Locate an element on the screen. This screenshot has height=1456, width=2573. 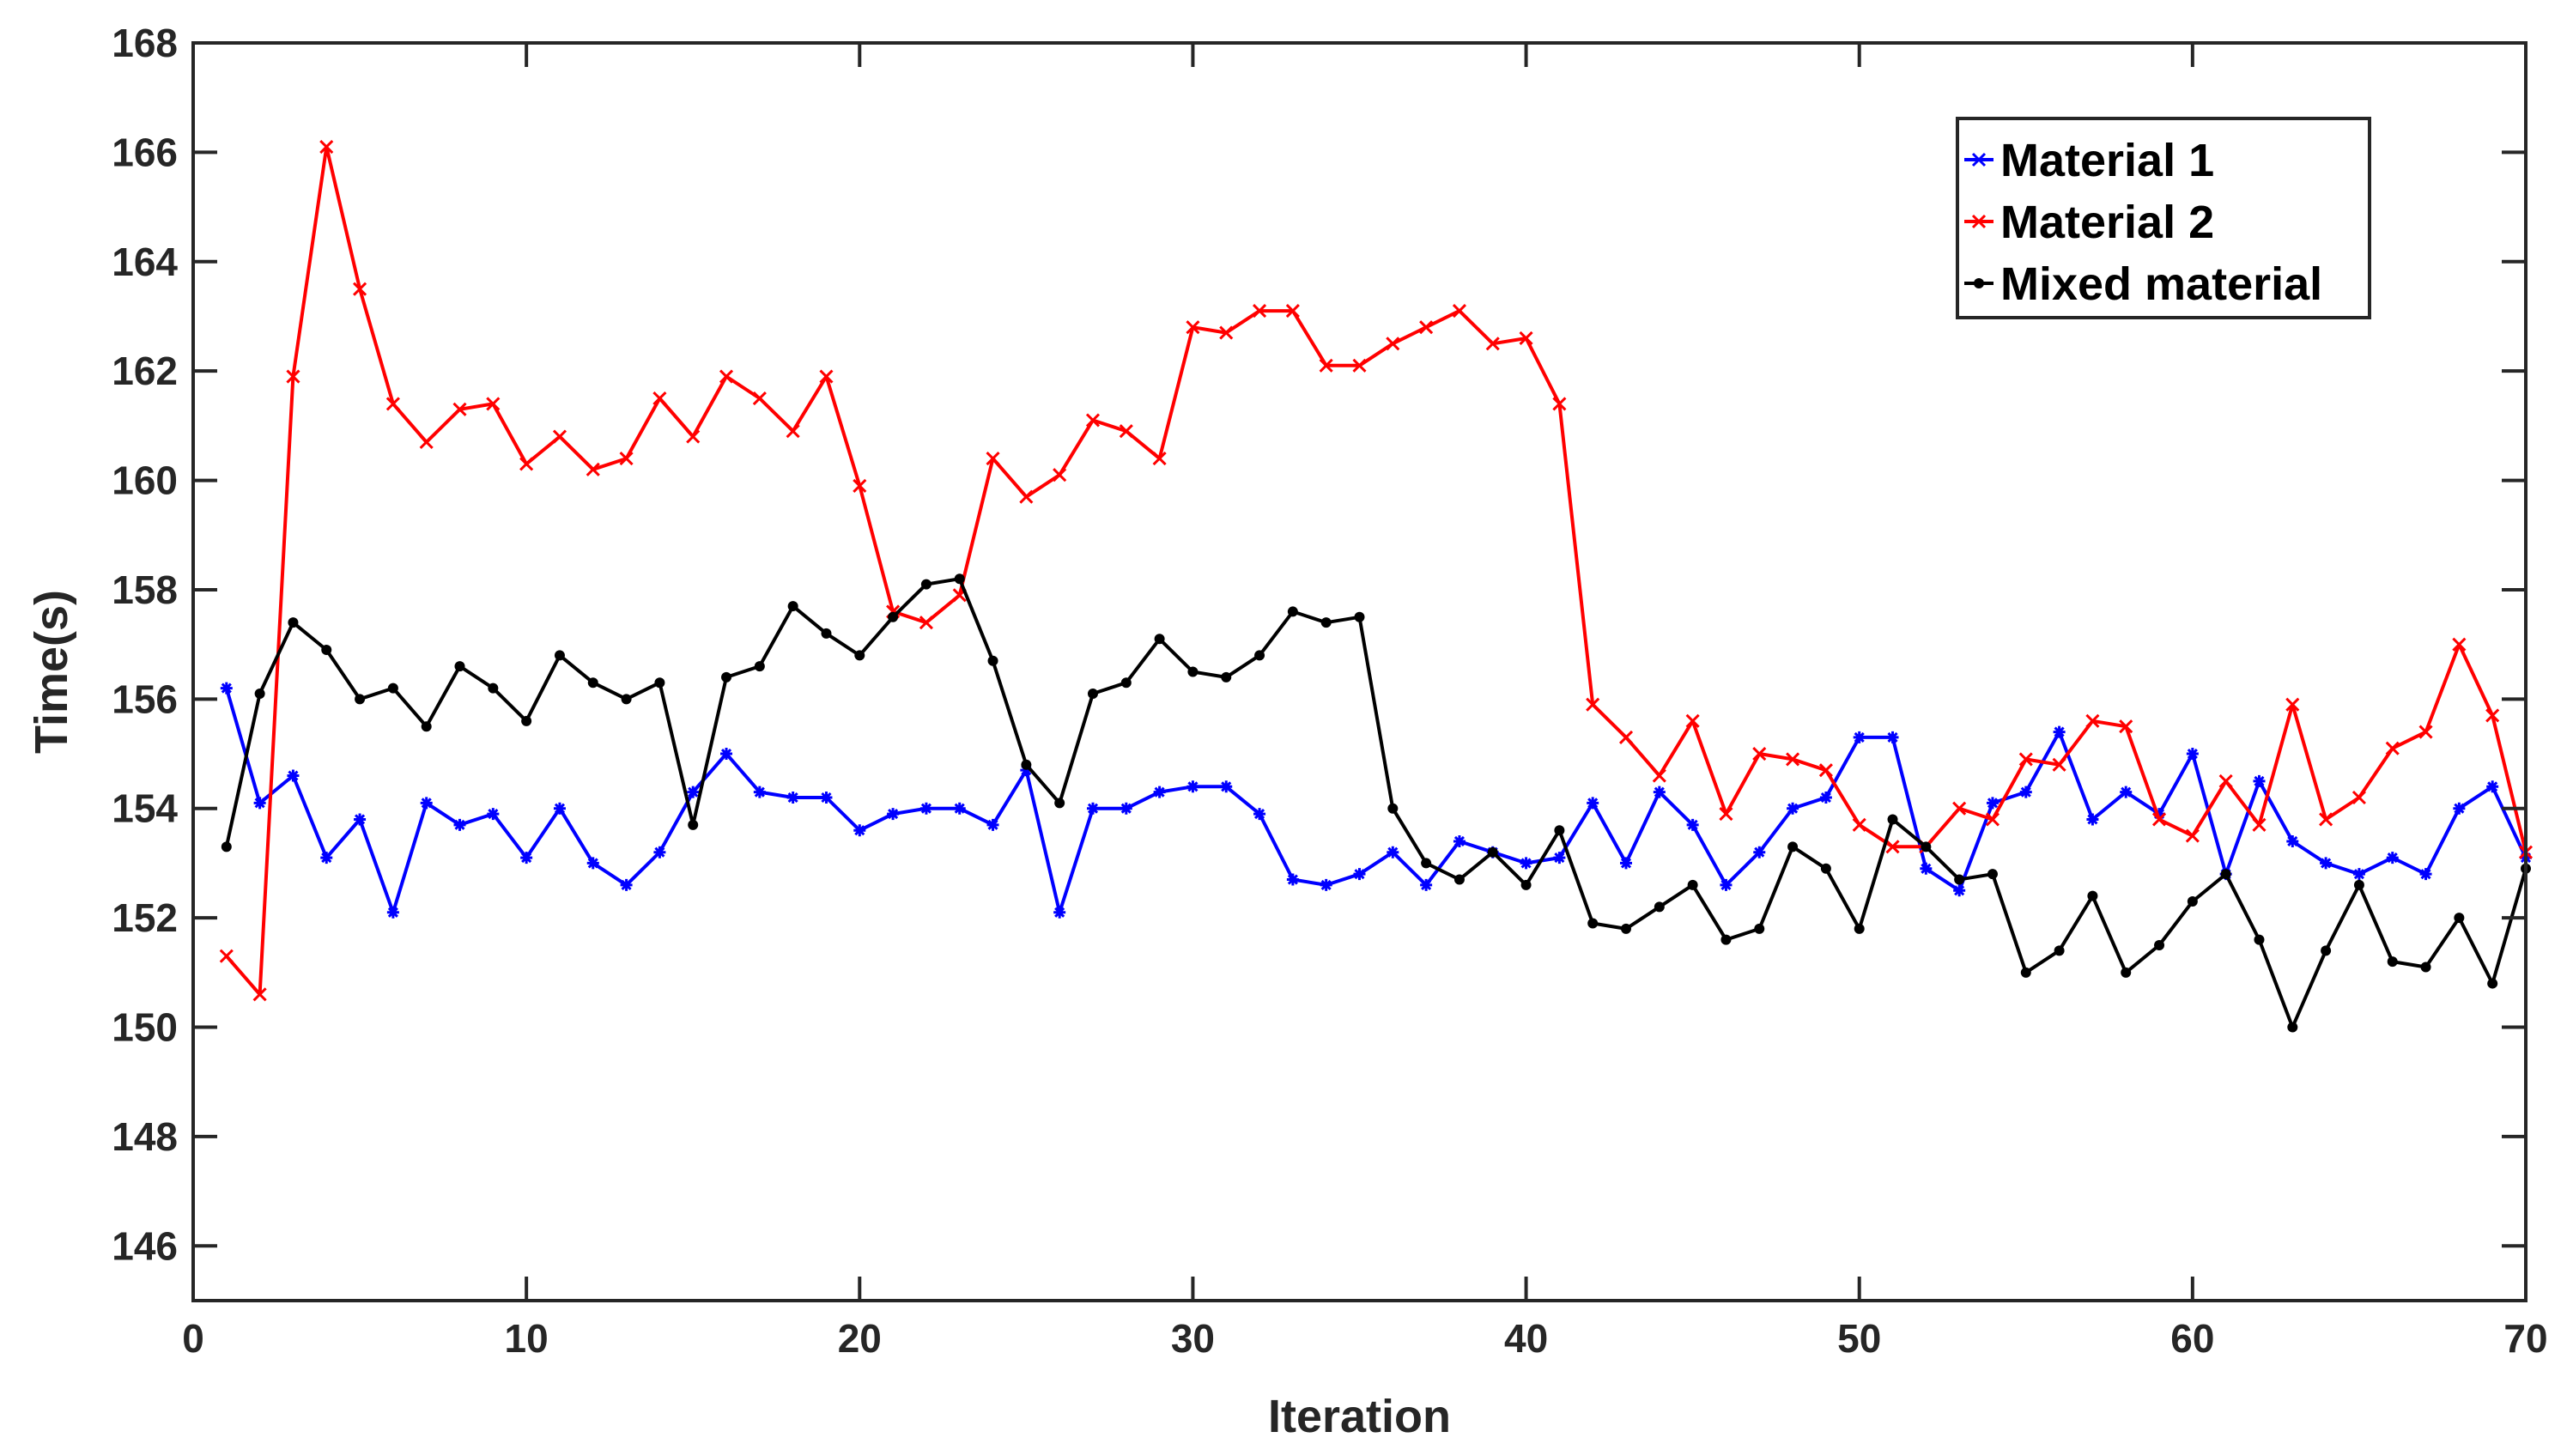
y-tick-label: 164 is located at coordinates (145, 262).